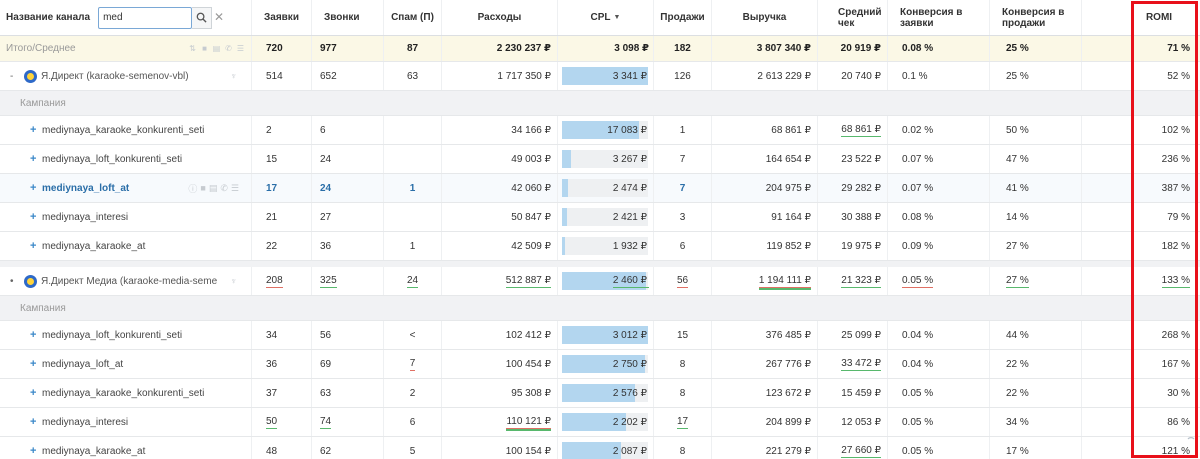 The height and width of the screenshot is (459, 1200). Describe the element at coordinates (145, 17) in the screenshot. I see `search-input` at that location.